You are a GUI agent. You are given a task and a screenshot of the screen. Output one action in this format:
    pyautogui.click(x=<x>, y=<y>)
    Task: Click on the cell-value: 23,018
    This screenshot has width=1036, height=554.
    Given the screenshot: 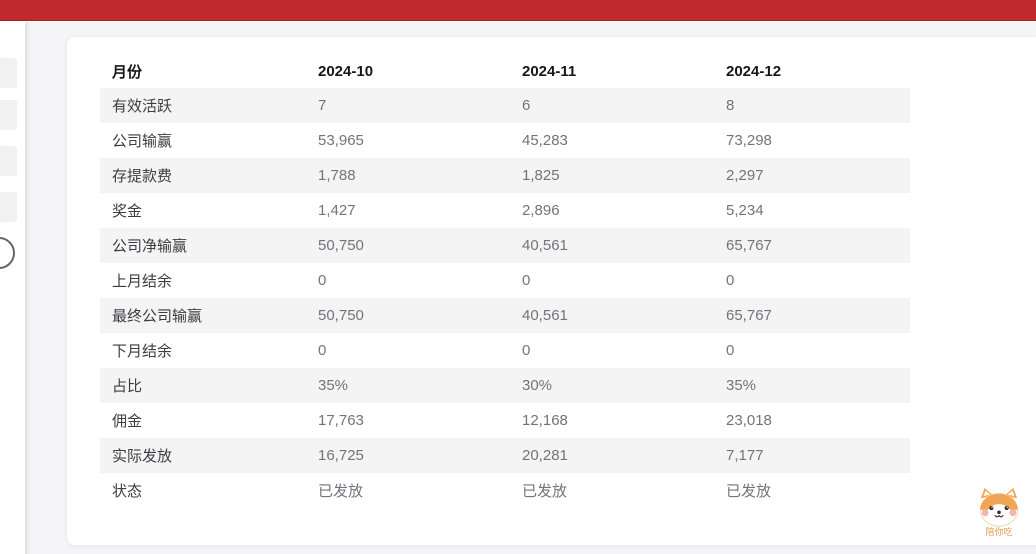 What is the action you would take?
    pyautogui.click(x=749, y=420)
    